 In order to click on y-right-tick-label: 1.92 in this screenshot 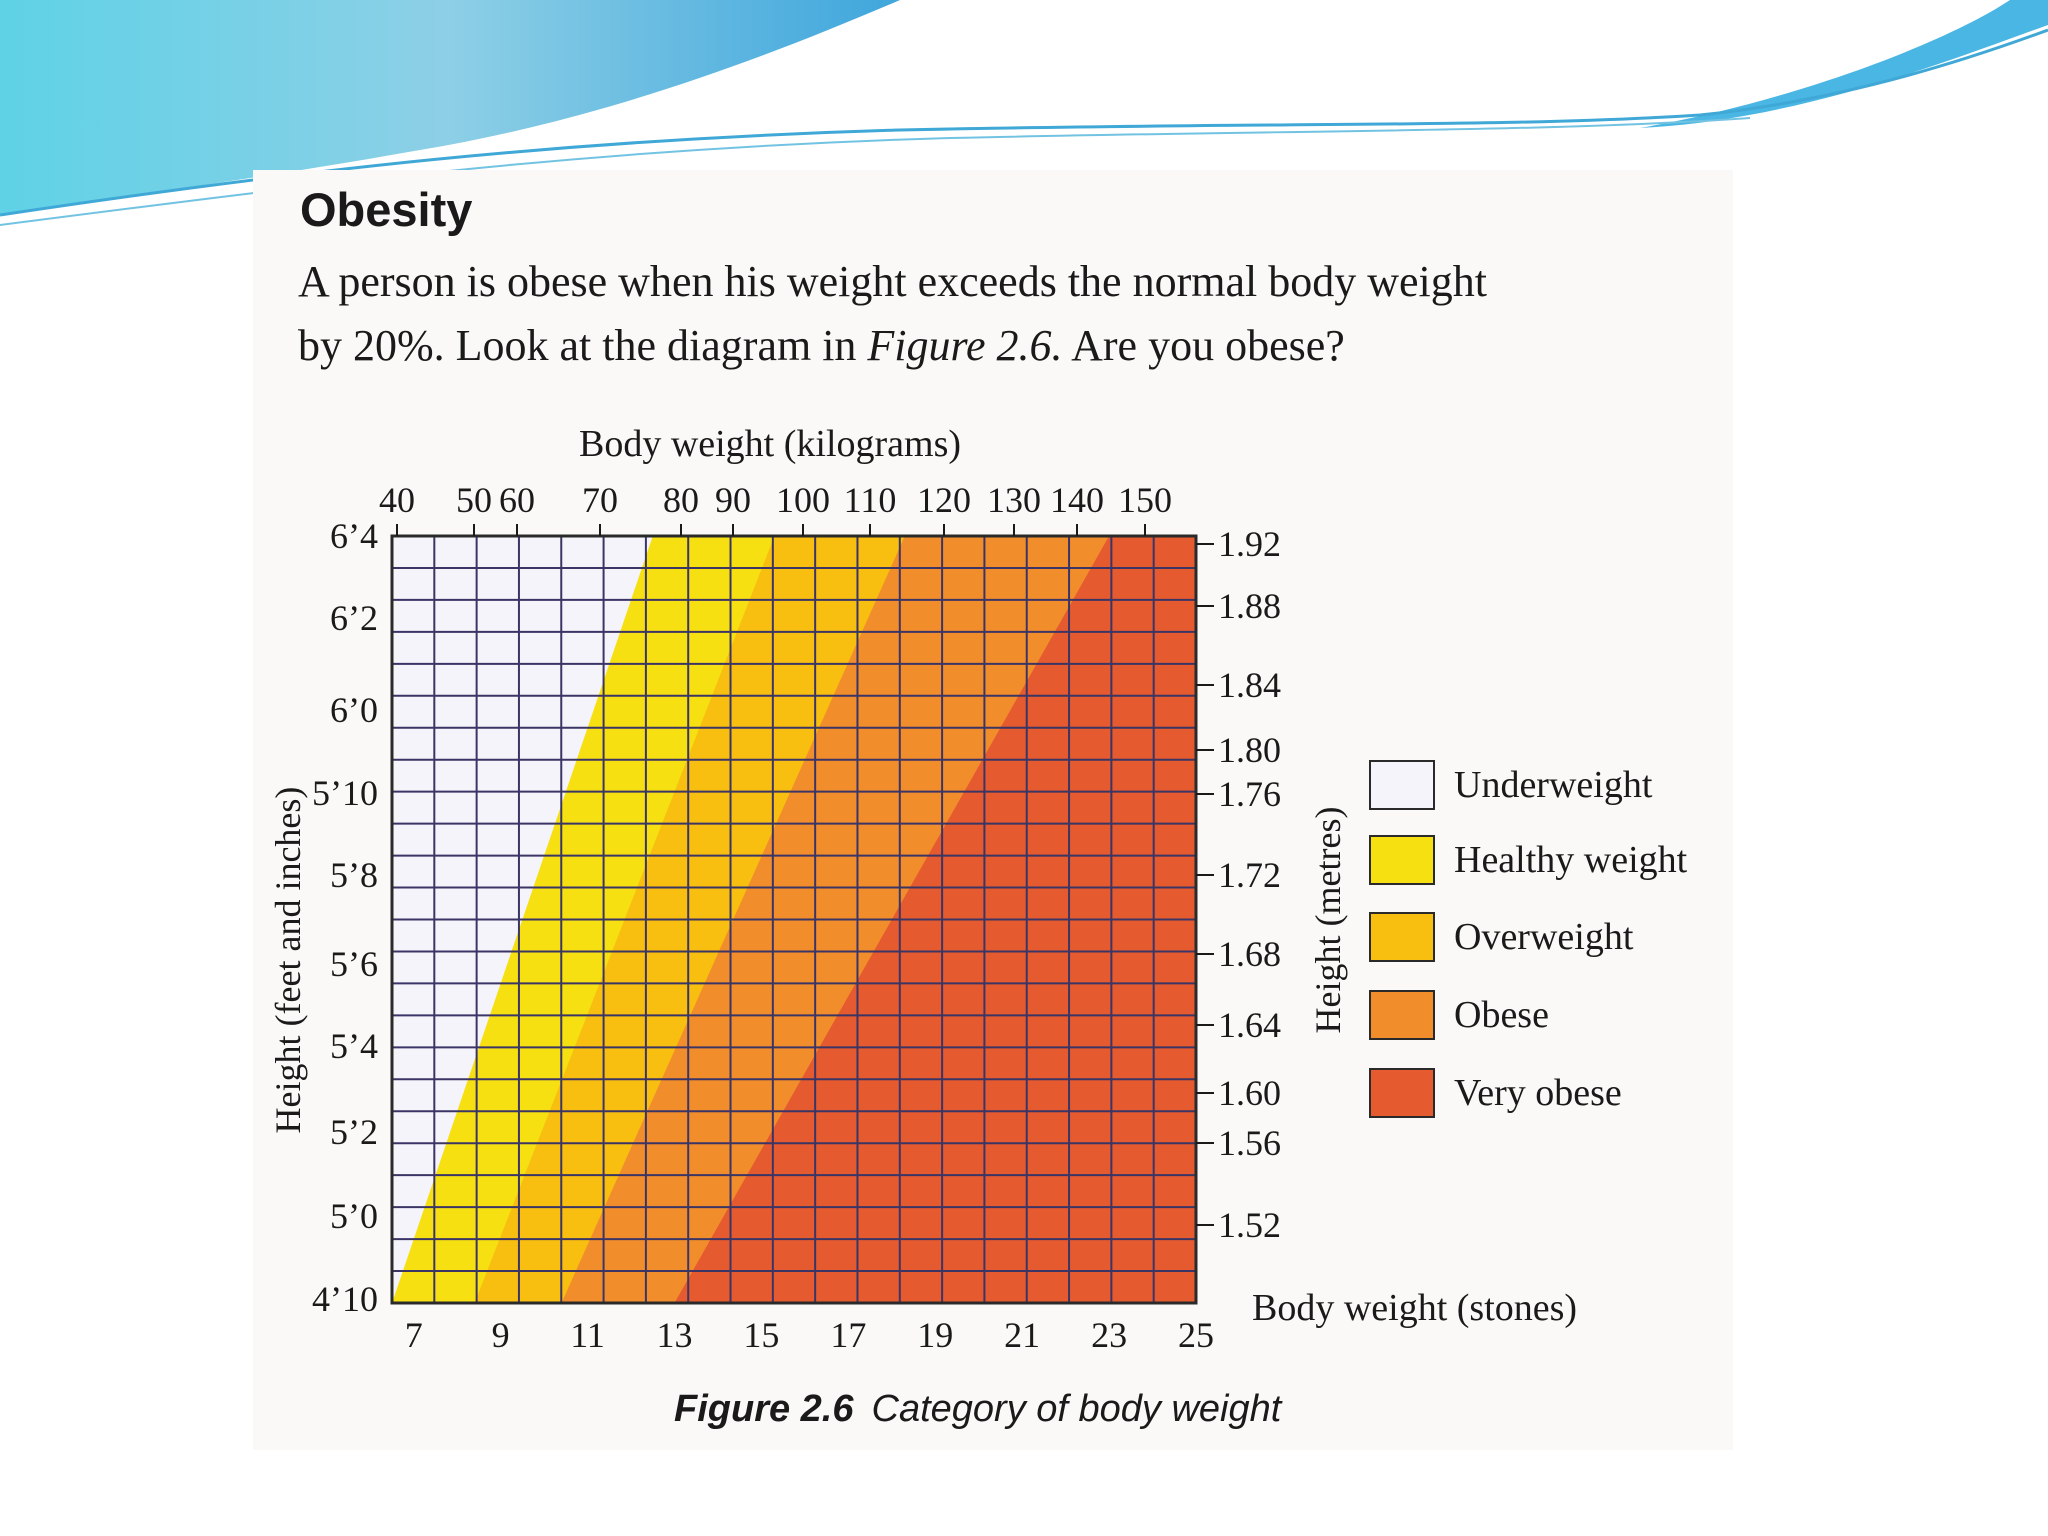, I will do `click(1249, 544)`.